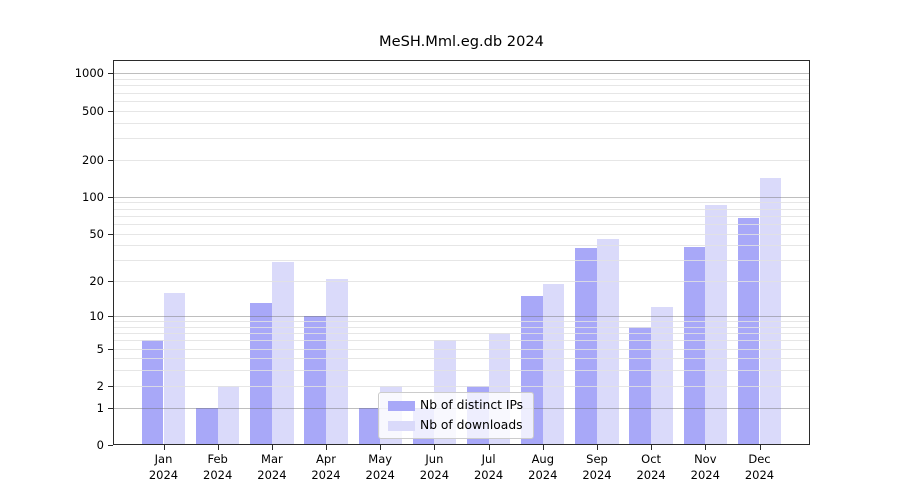 The height and width of the screenshot is (500, 900). I want to click on x-tick-label: Feb 2024, so click(218, 467).